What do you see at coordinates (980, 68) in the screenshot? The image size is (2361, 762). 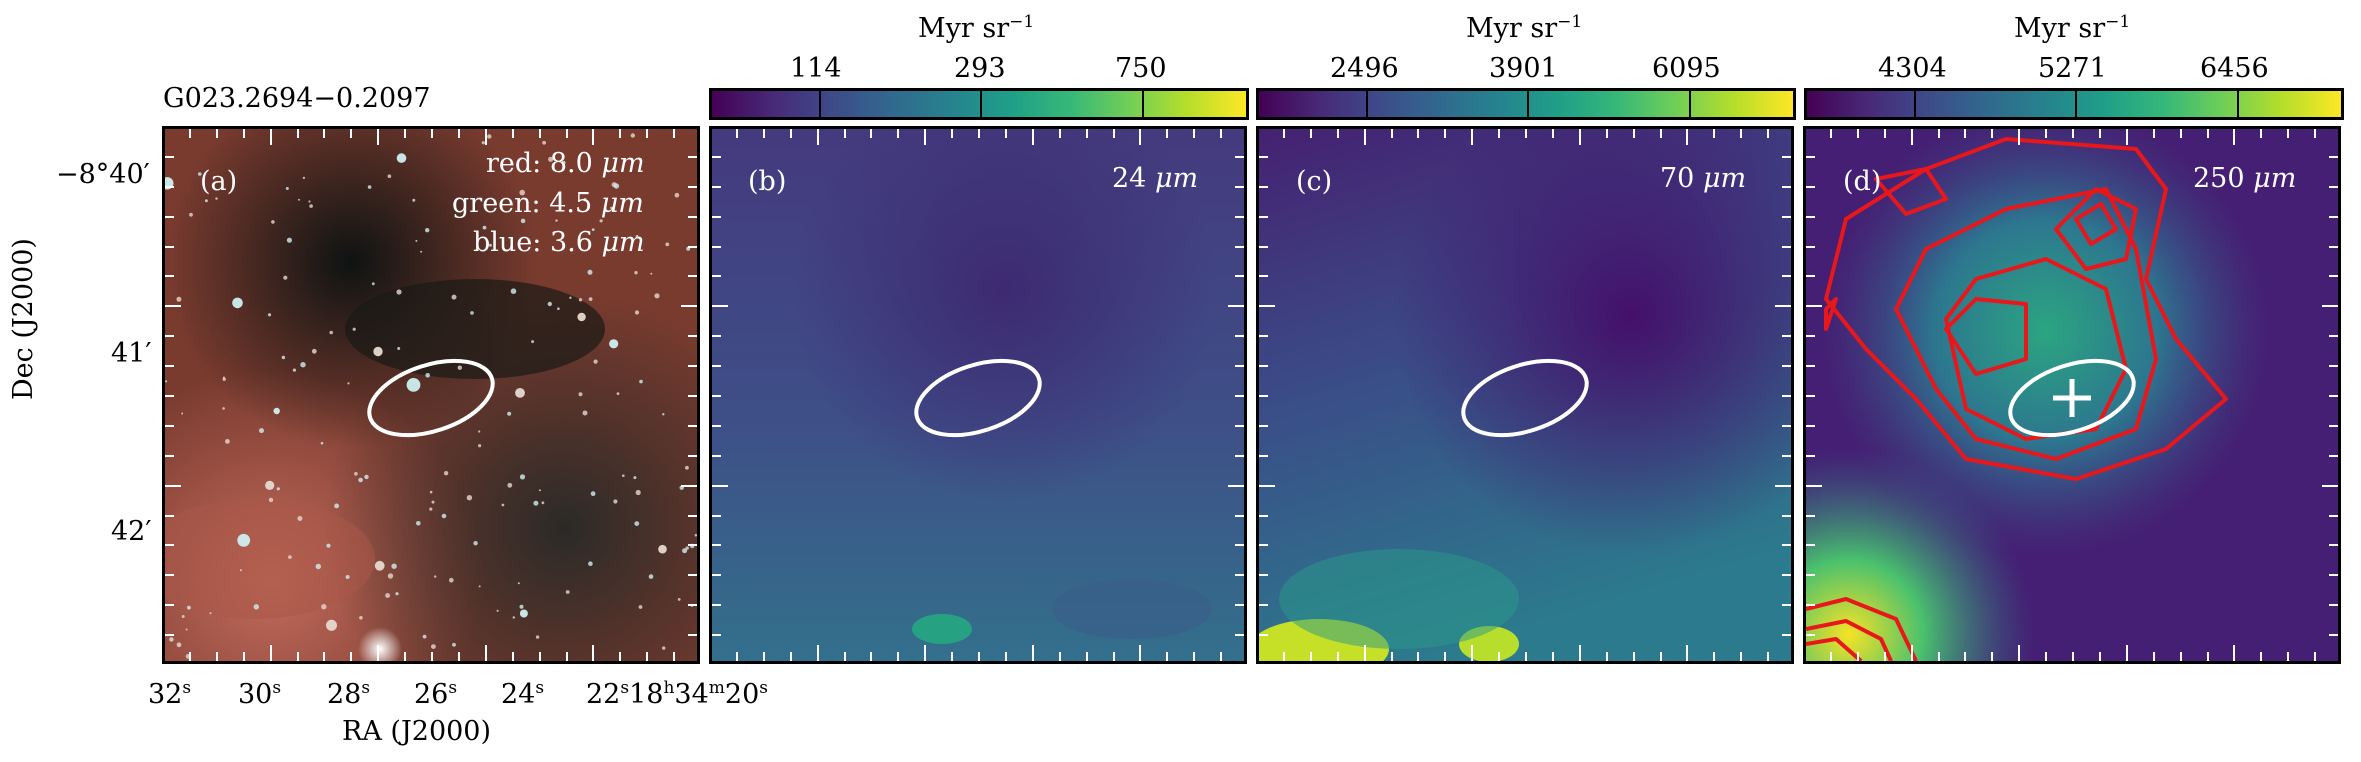 I see `colorbar-tick-label: 293` at bounding box center [980, 68].